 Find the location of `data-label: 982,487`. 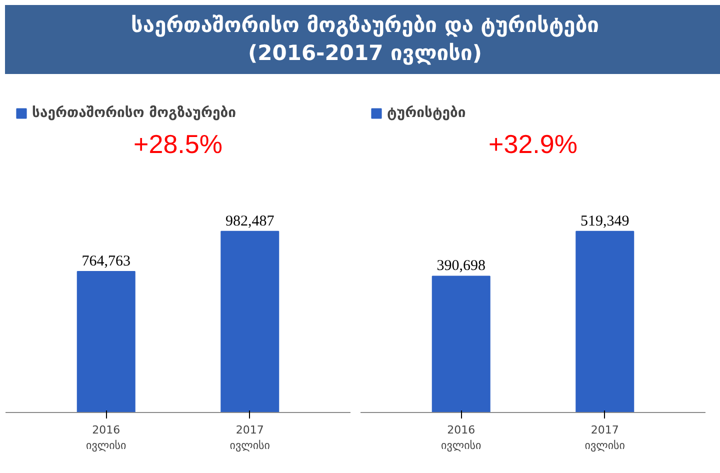

data-label: 982,487 is located at coordinates (250, 221).